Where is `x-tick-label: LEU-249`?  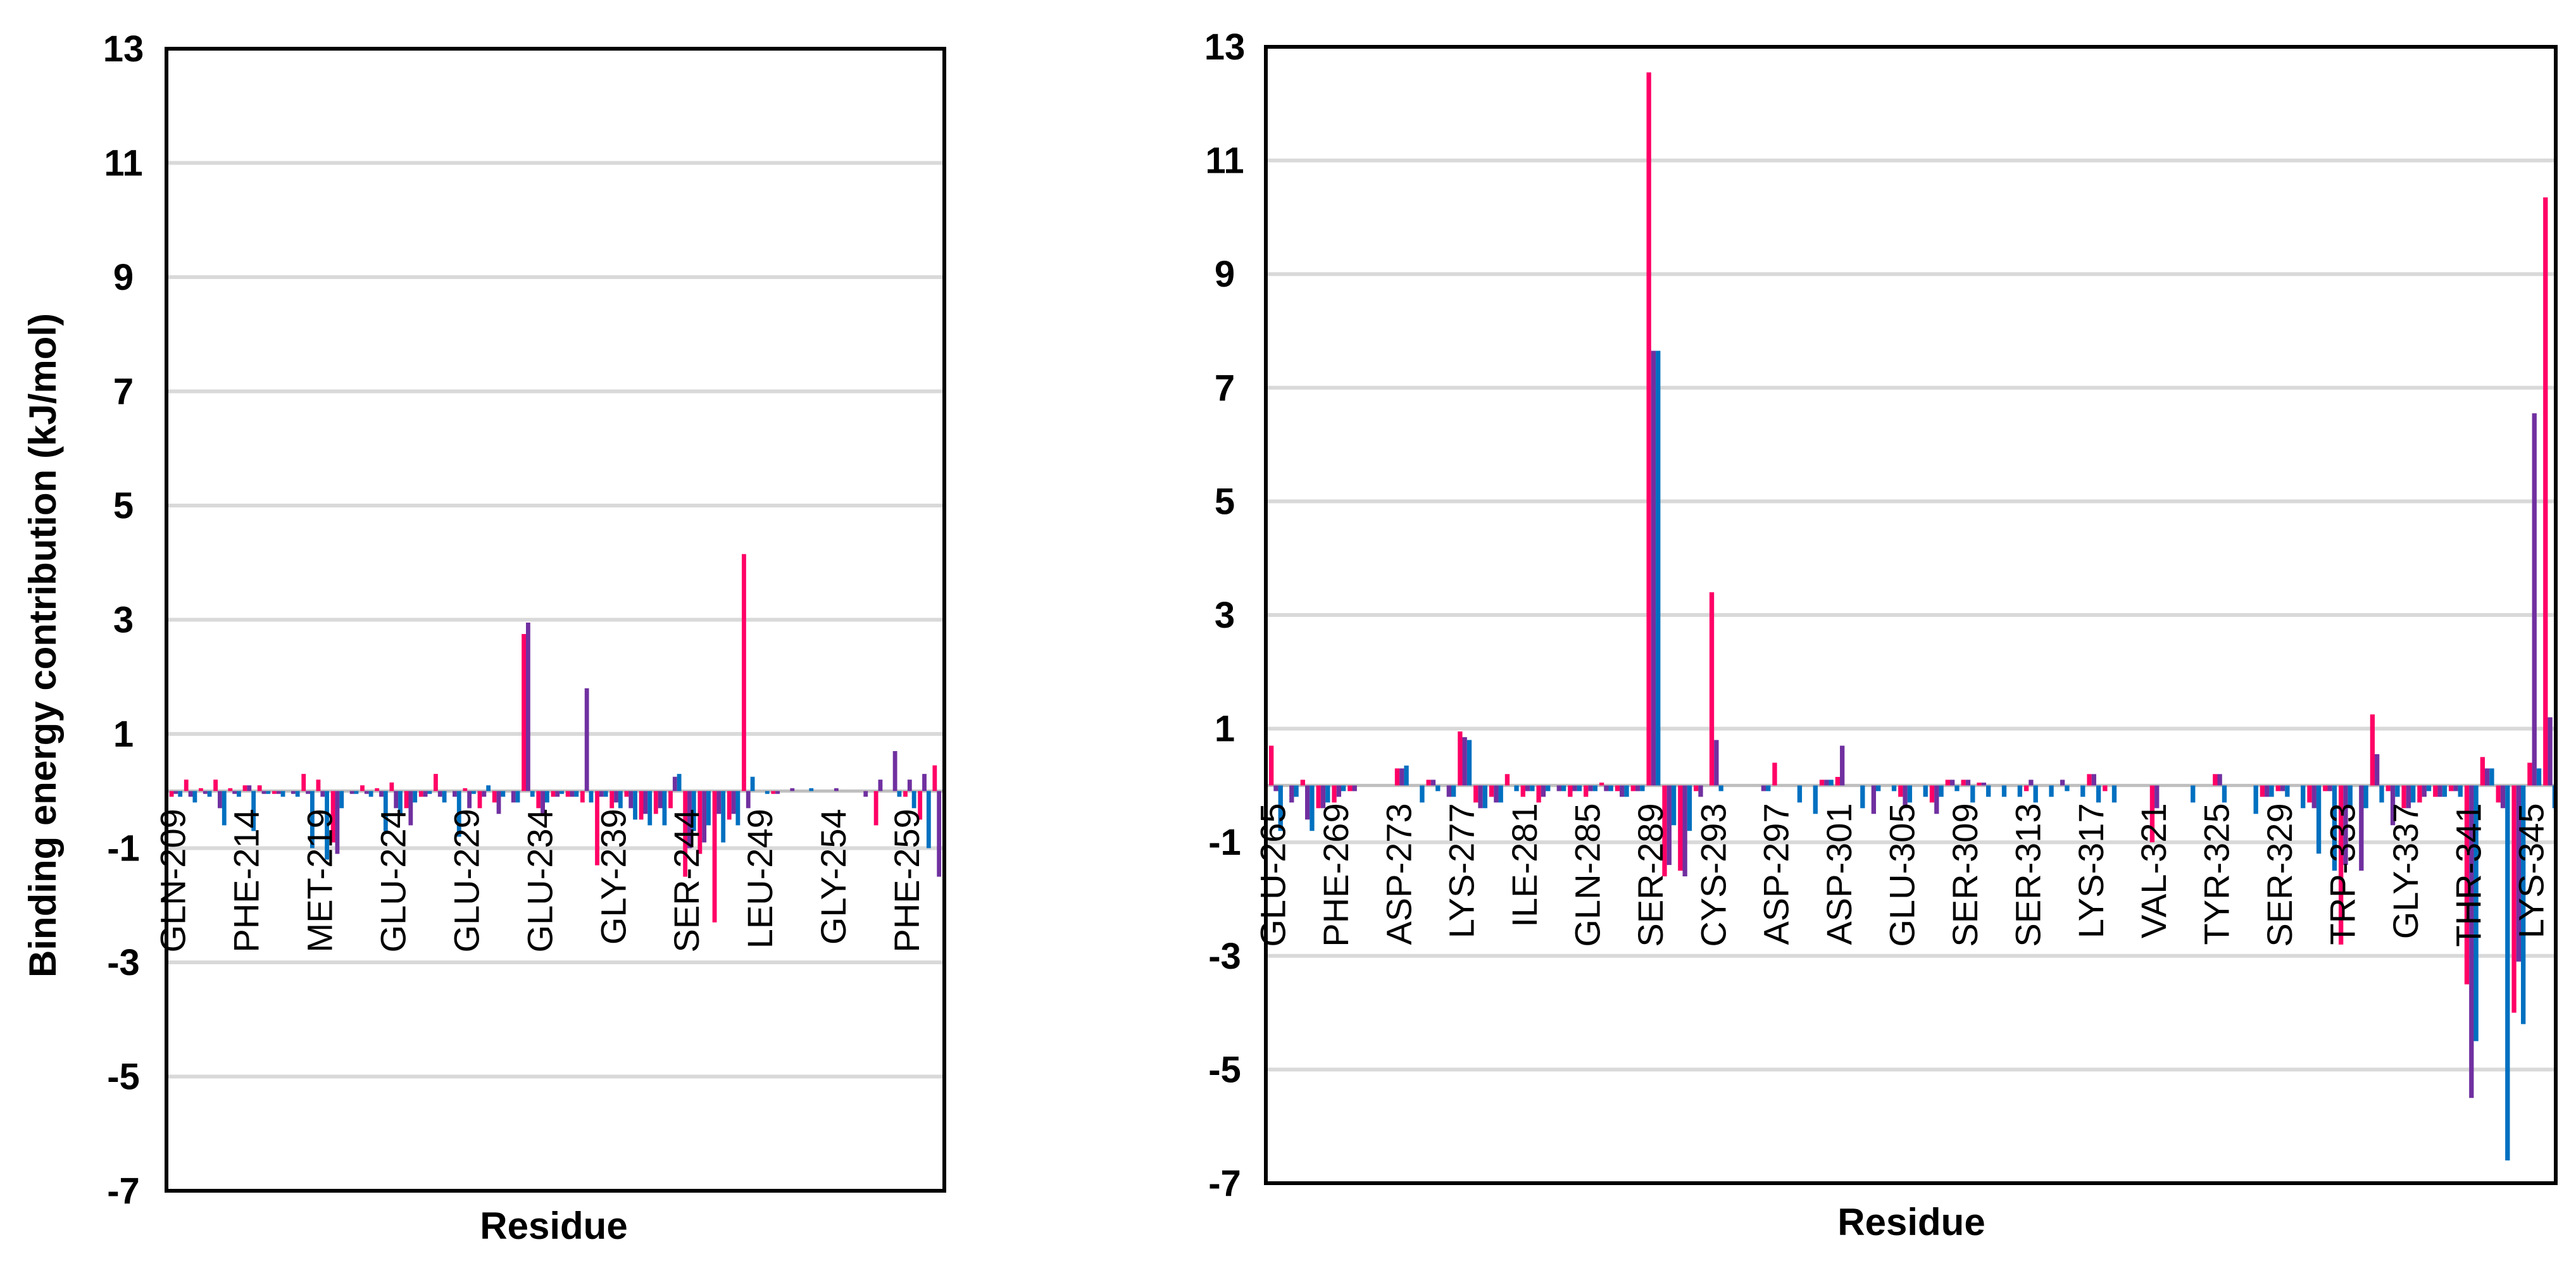
x-tick-label: LEU-249 is located at coordinates (760, 879).